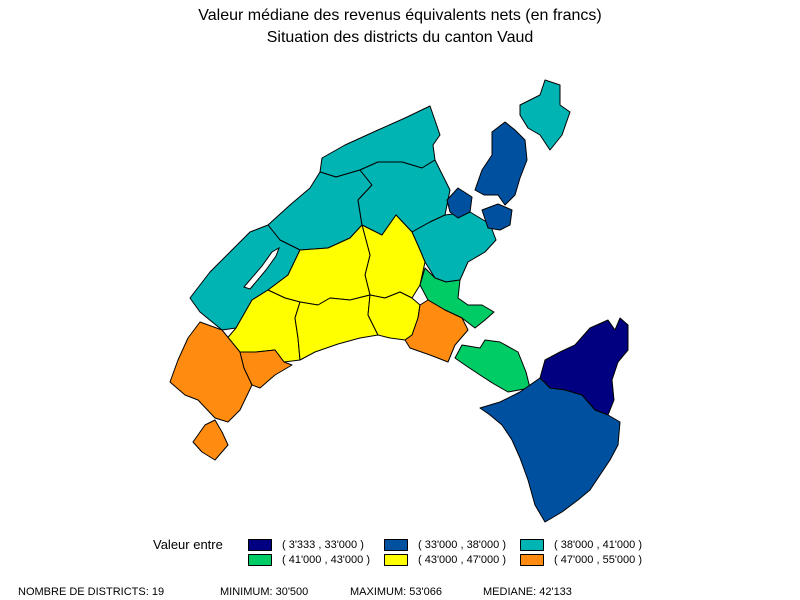 The image size is (800, 600). Describe the element at coordinates (550, 450) in the screenshot. I see `district-aigle` at that location.